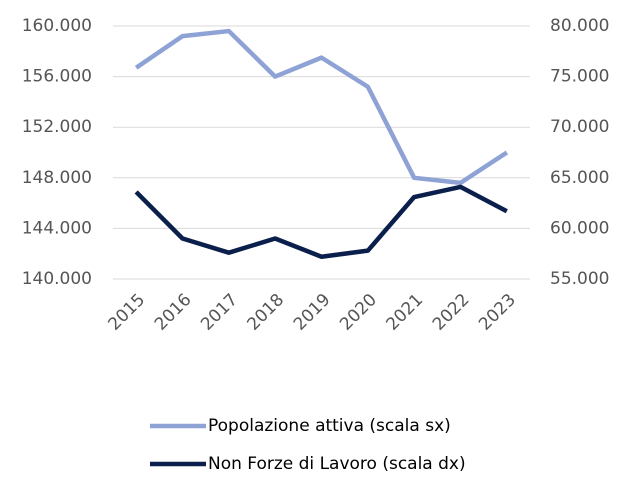 The height and width of the screenshot is (477, 623). Describe the element at coordinates (497, 312) in the screenshot. I see `x-tick-label: 2023` at that location.